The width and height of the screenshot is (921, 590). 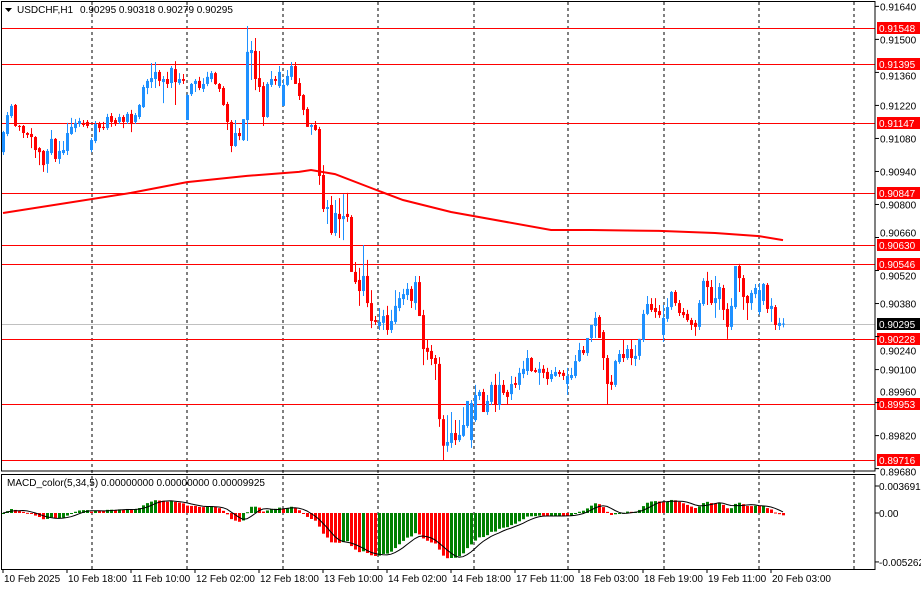 What do you see at coordinates (898, 234) in the screenshot?
I see `price-tick-label: 0.90660` at bounding box center [898, 234].